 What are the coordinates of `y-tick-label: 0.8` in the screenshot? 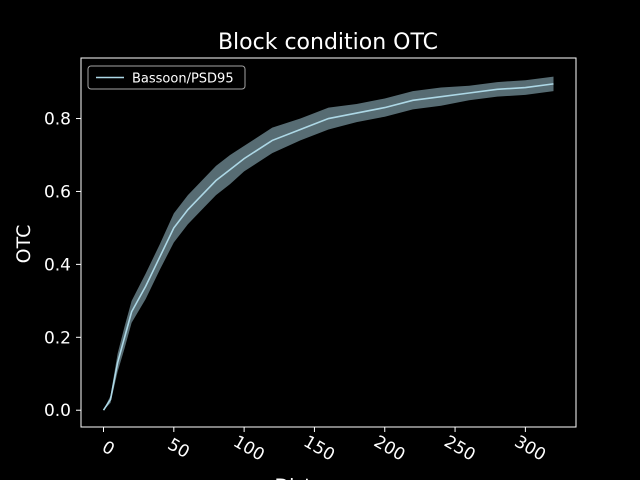 It's located at (57, 120).